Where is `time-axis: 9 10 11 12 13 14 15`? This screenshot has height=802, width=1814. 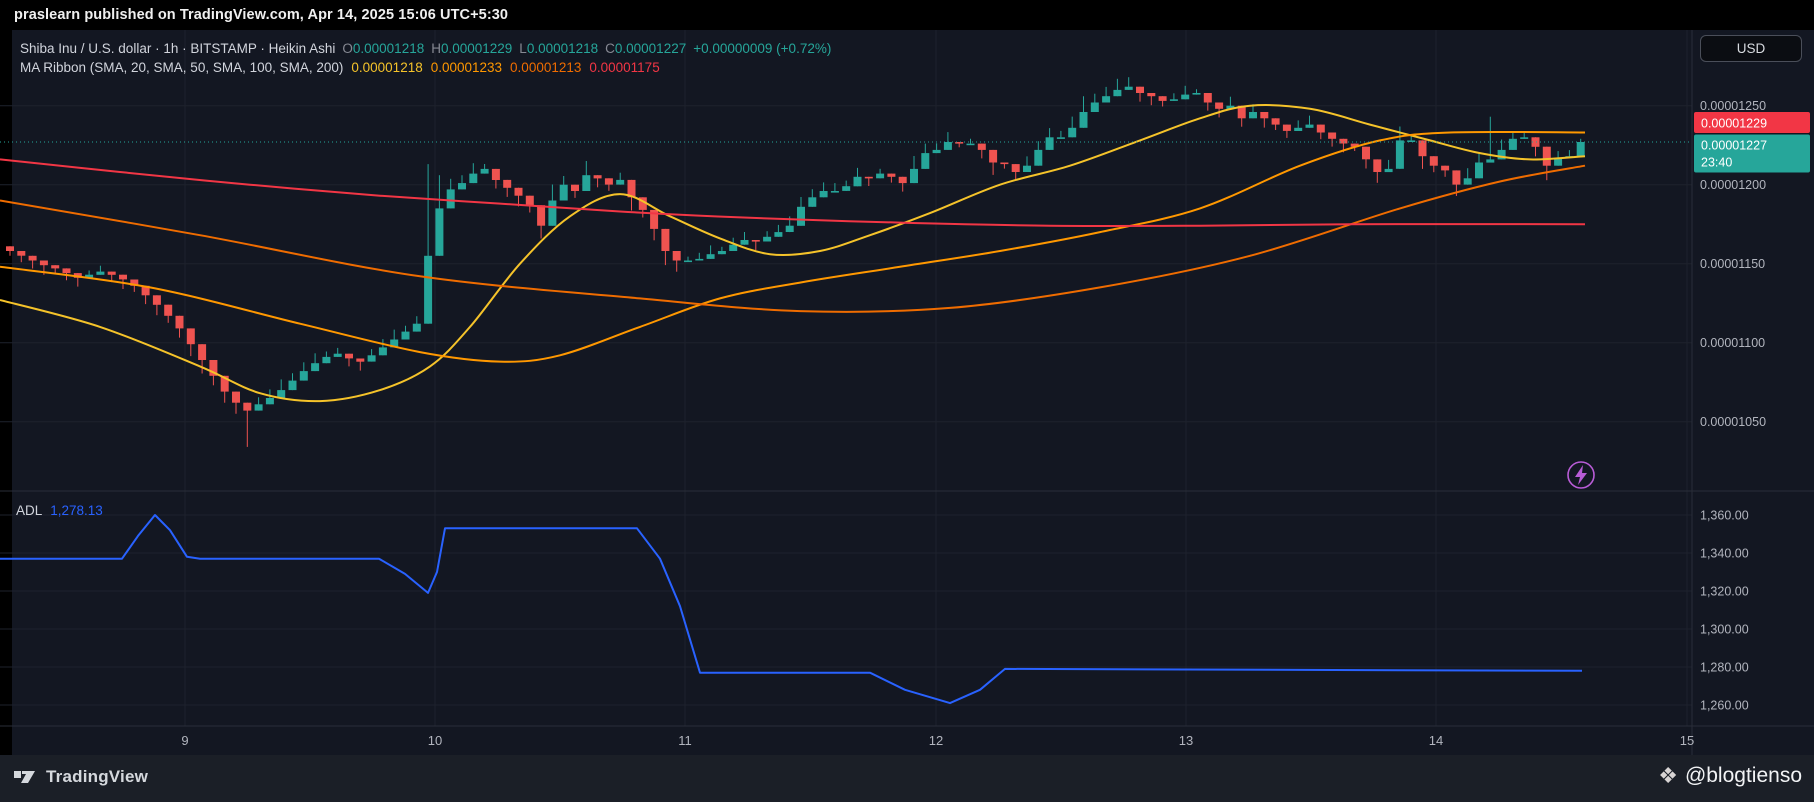
time-axis: 9 10 11 12 13 14 15 is located at coordinates (937, 740).